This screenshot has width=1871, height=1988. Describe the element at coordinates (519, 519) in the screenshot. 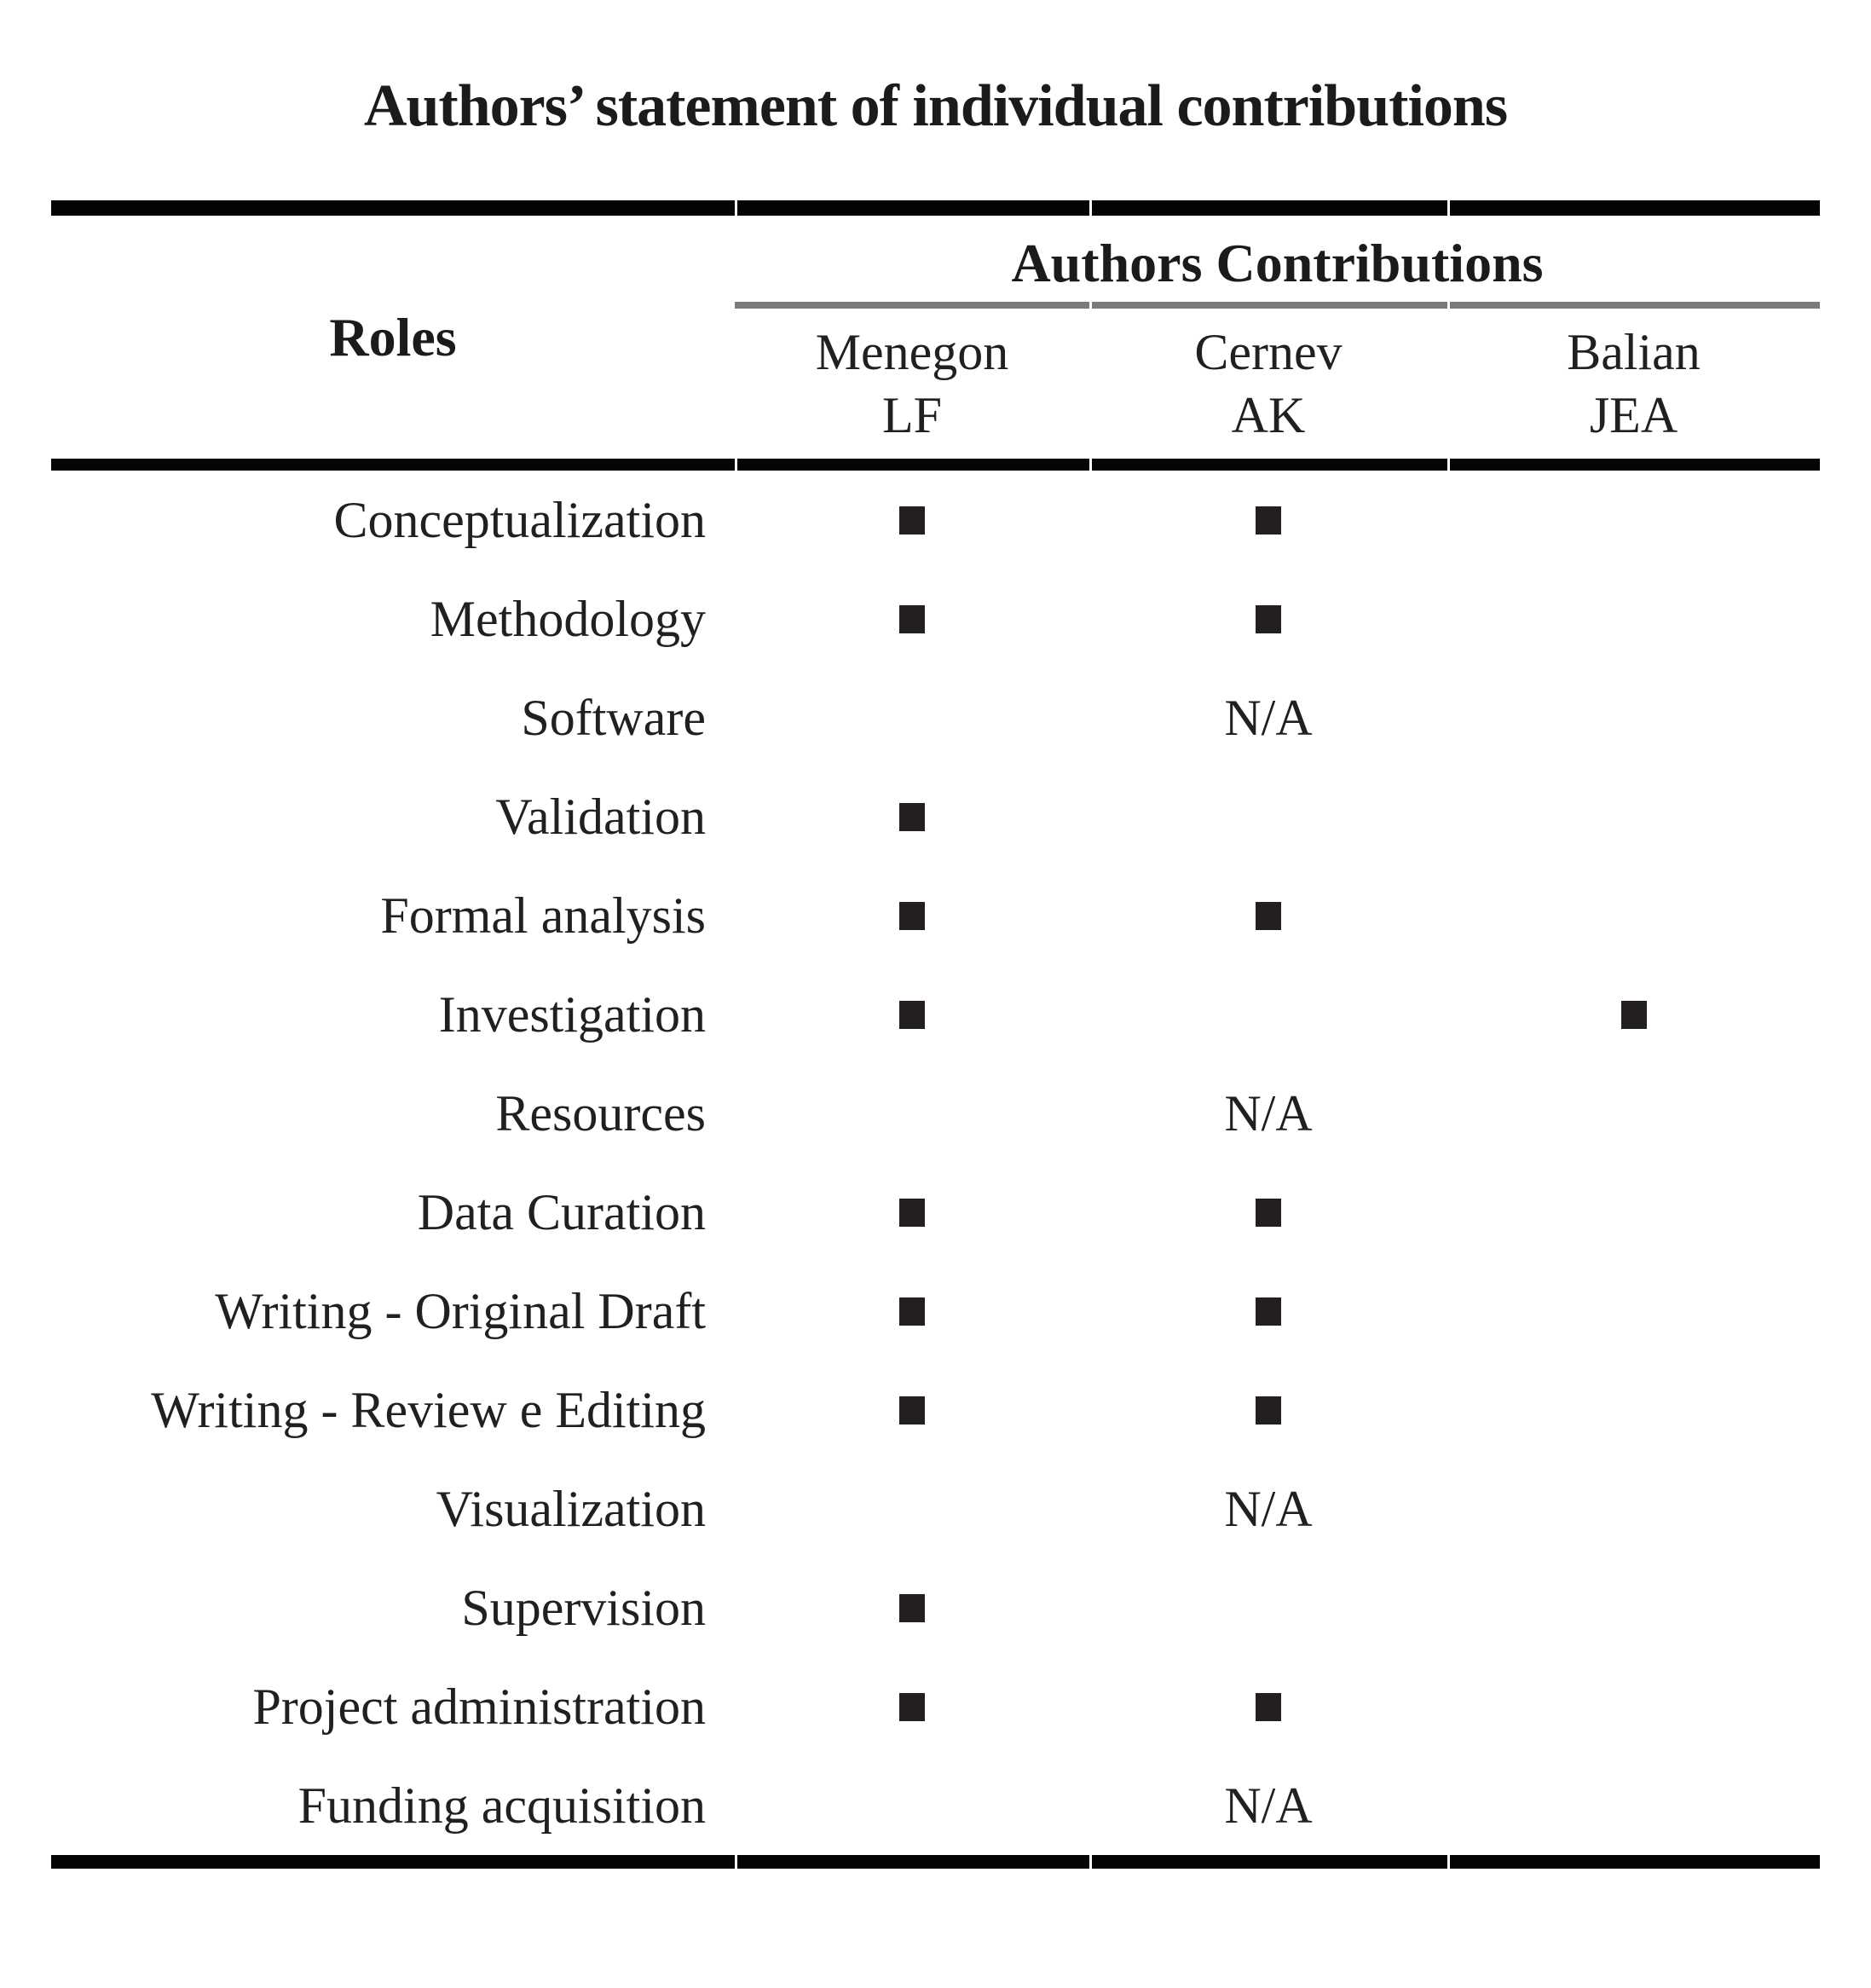

I see `role-label: Conceptualization` at that location.